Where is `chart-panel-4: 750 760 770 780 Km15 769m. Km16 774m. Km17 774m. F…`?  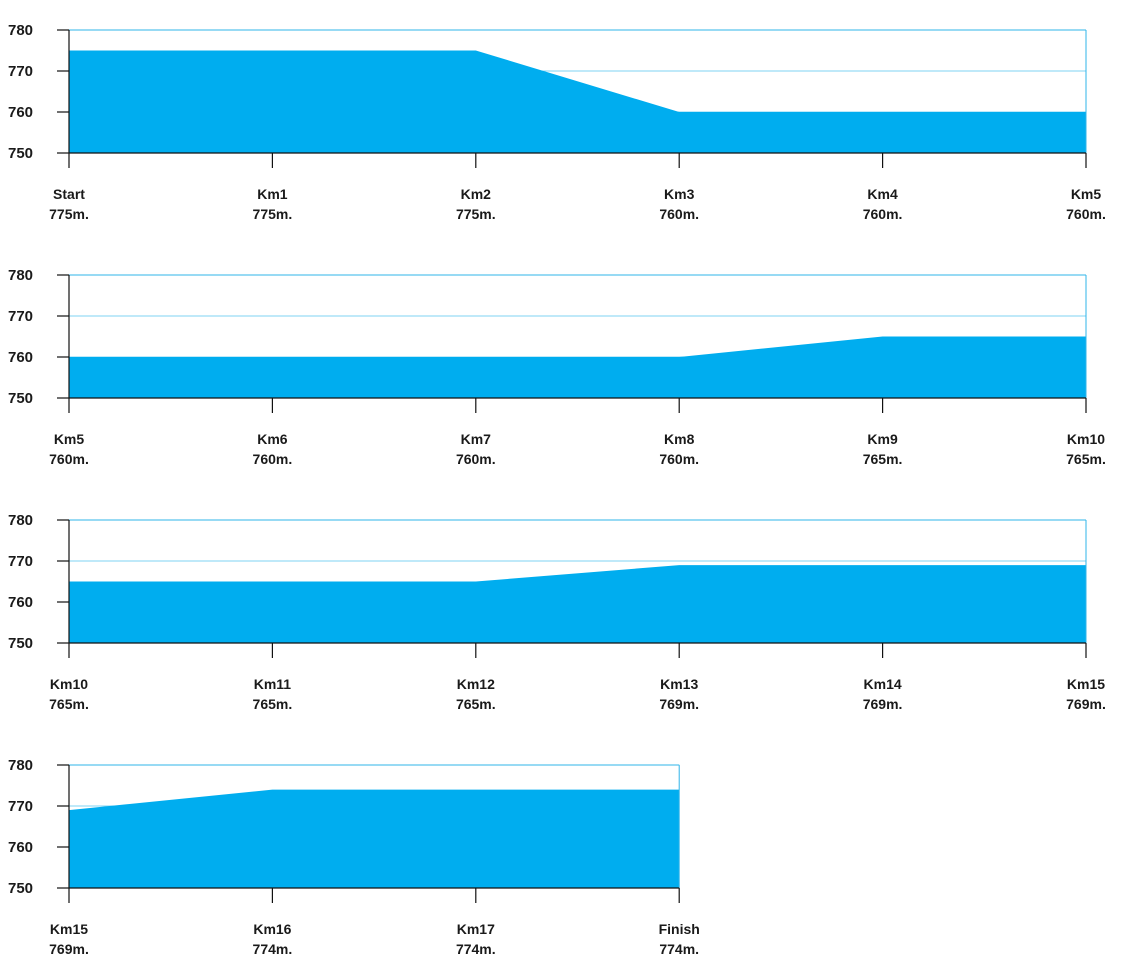 chart-panel-4: 750 760 770 780 Km15 769m. Km16 774m. Km17 774m. F… is located at coordinates (354, 857).